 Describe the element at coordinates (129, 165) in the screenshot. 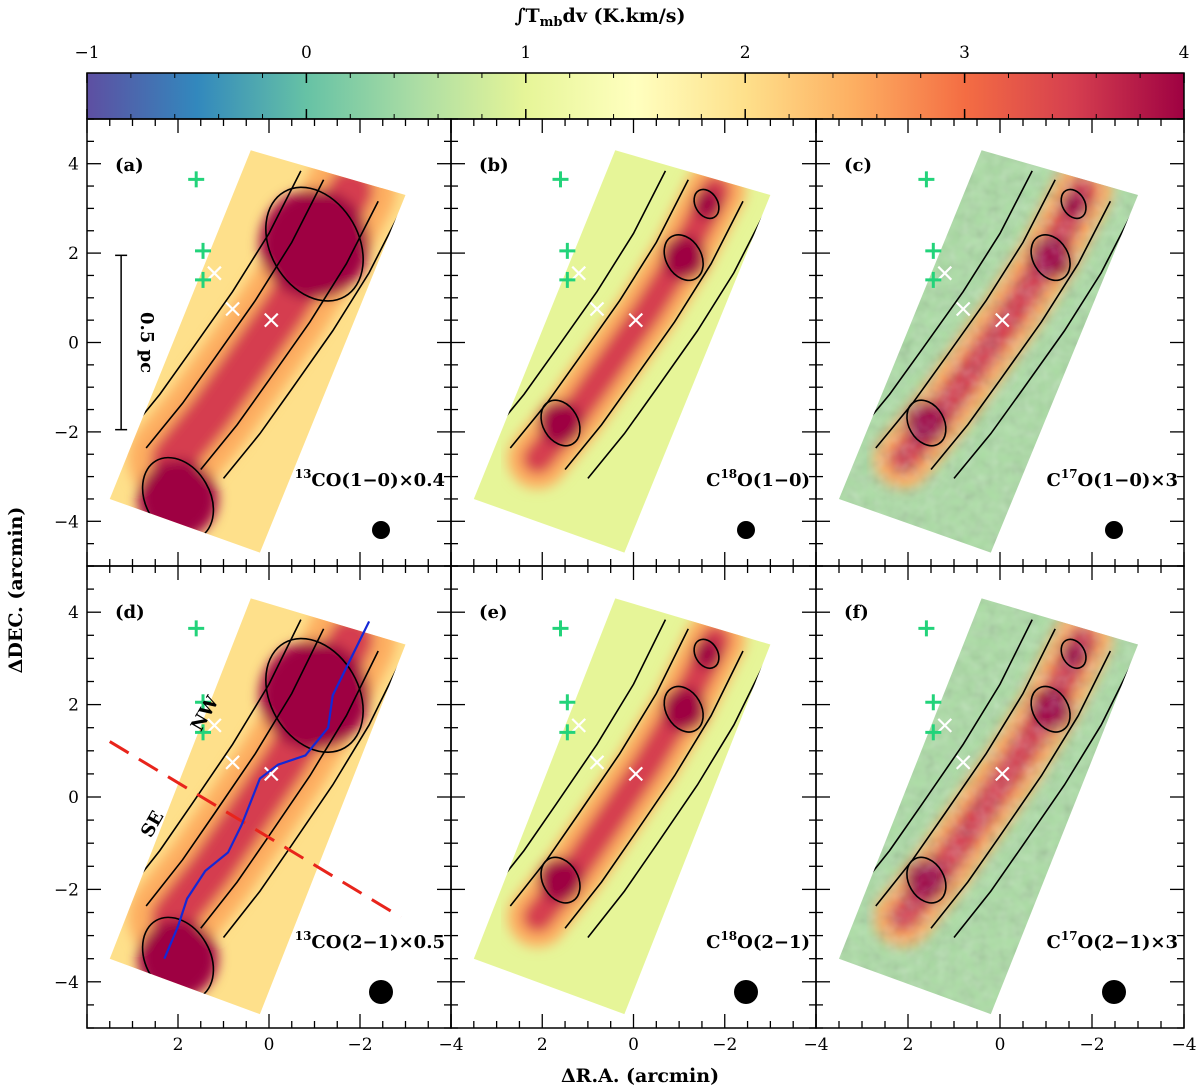

I see `panel-tag: (a)` at that location.